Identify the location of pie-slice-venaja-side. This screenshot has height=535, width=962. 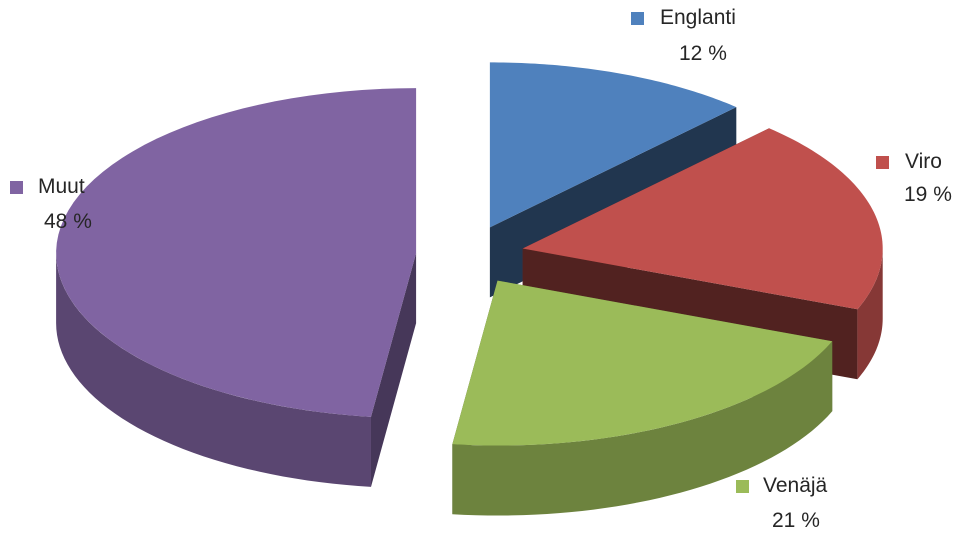
(642, 428).